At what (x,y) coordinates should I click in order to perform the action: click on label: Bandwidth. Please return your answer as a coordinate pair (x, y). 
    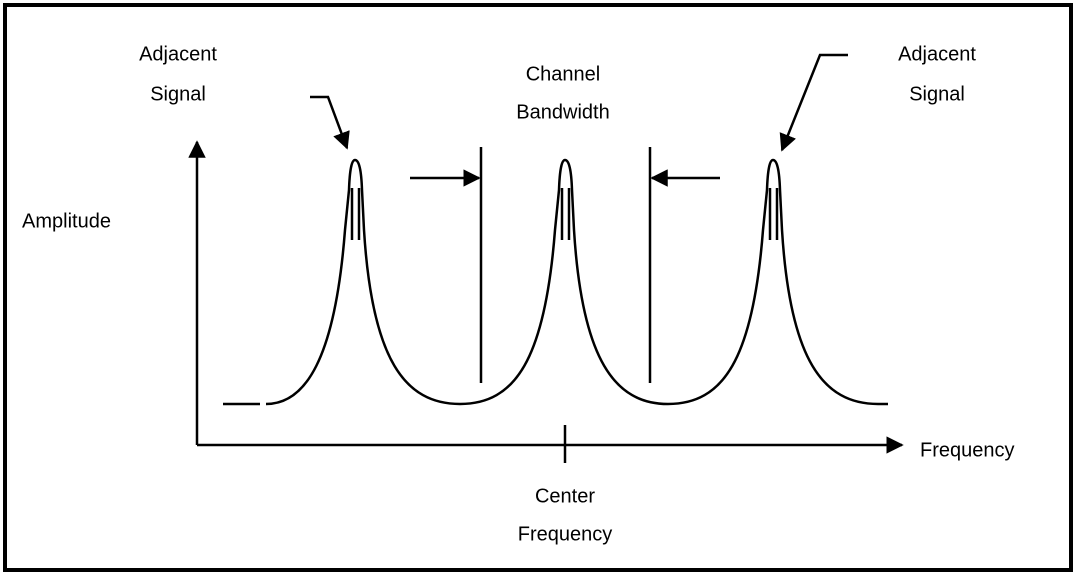
    Looking at the image, I should click on (562, 112).